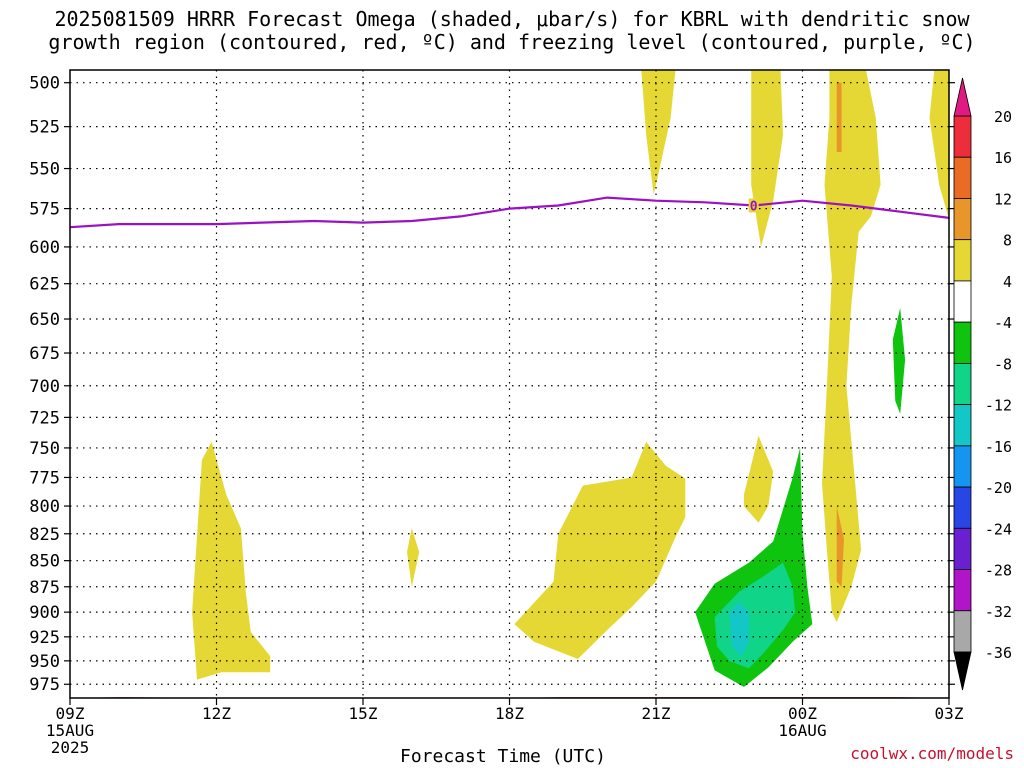 This screenshot has height=768, width=1024. Describe the element at coordinates (509, 713) in the screenshot. I see `x-tick-label: 18Z` at that location.